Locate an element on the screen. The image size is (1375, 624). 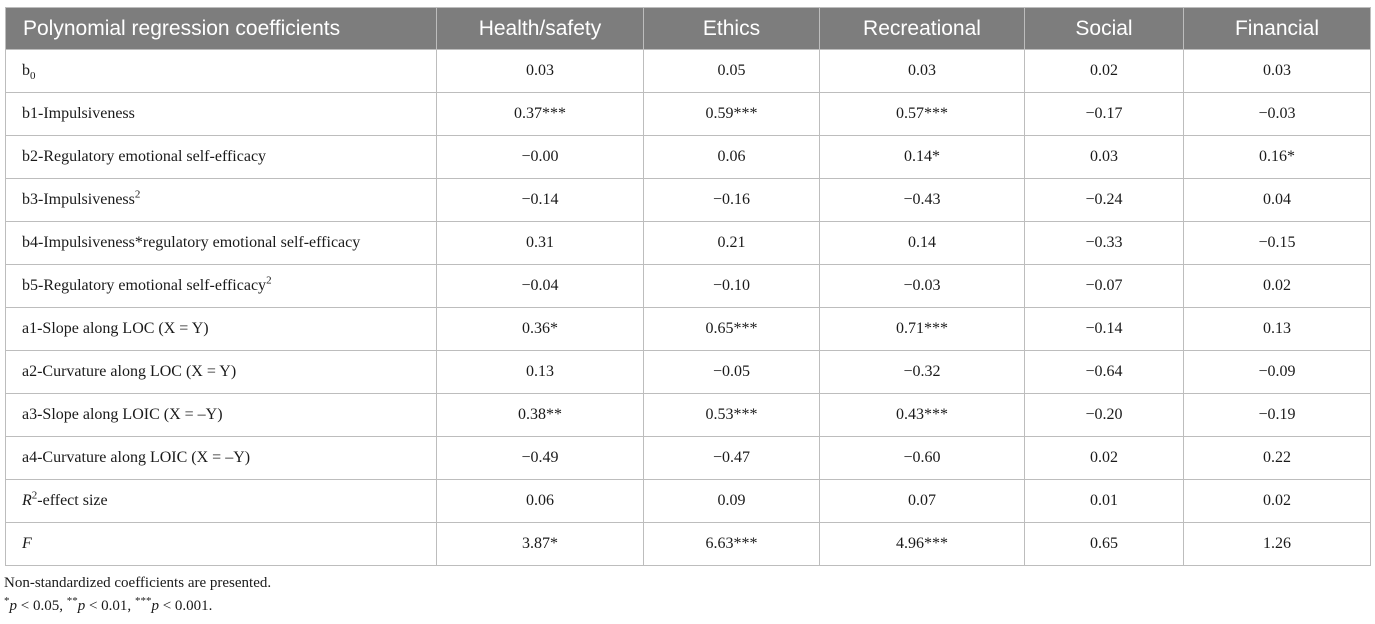
row-label-subscript: 0 is located at coordinates (33, 76).